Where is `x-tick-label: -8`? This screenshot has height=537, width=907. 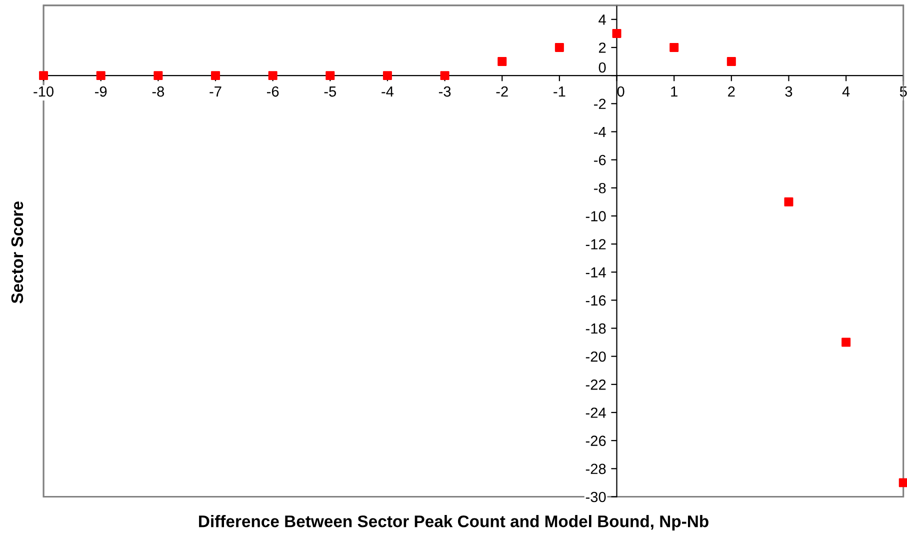 x-tick-label: -8 is located at coordinates (158, 91).